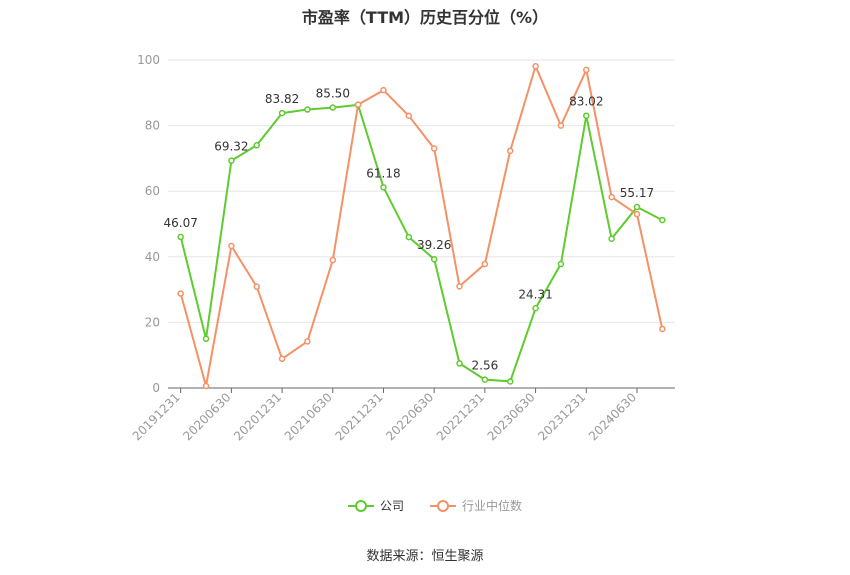  What do you see at coordinates (434, 245) in the screenshot?
I see `data-label: 39.26` at bounding box center [434, 245].